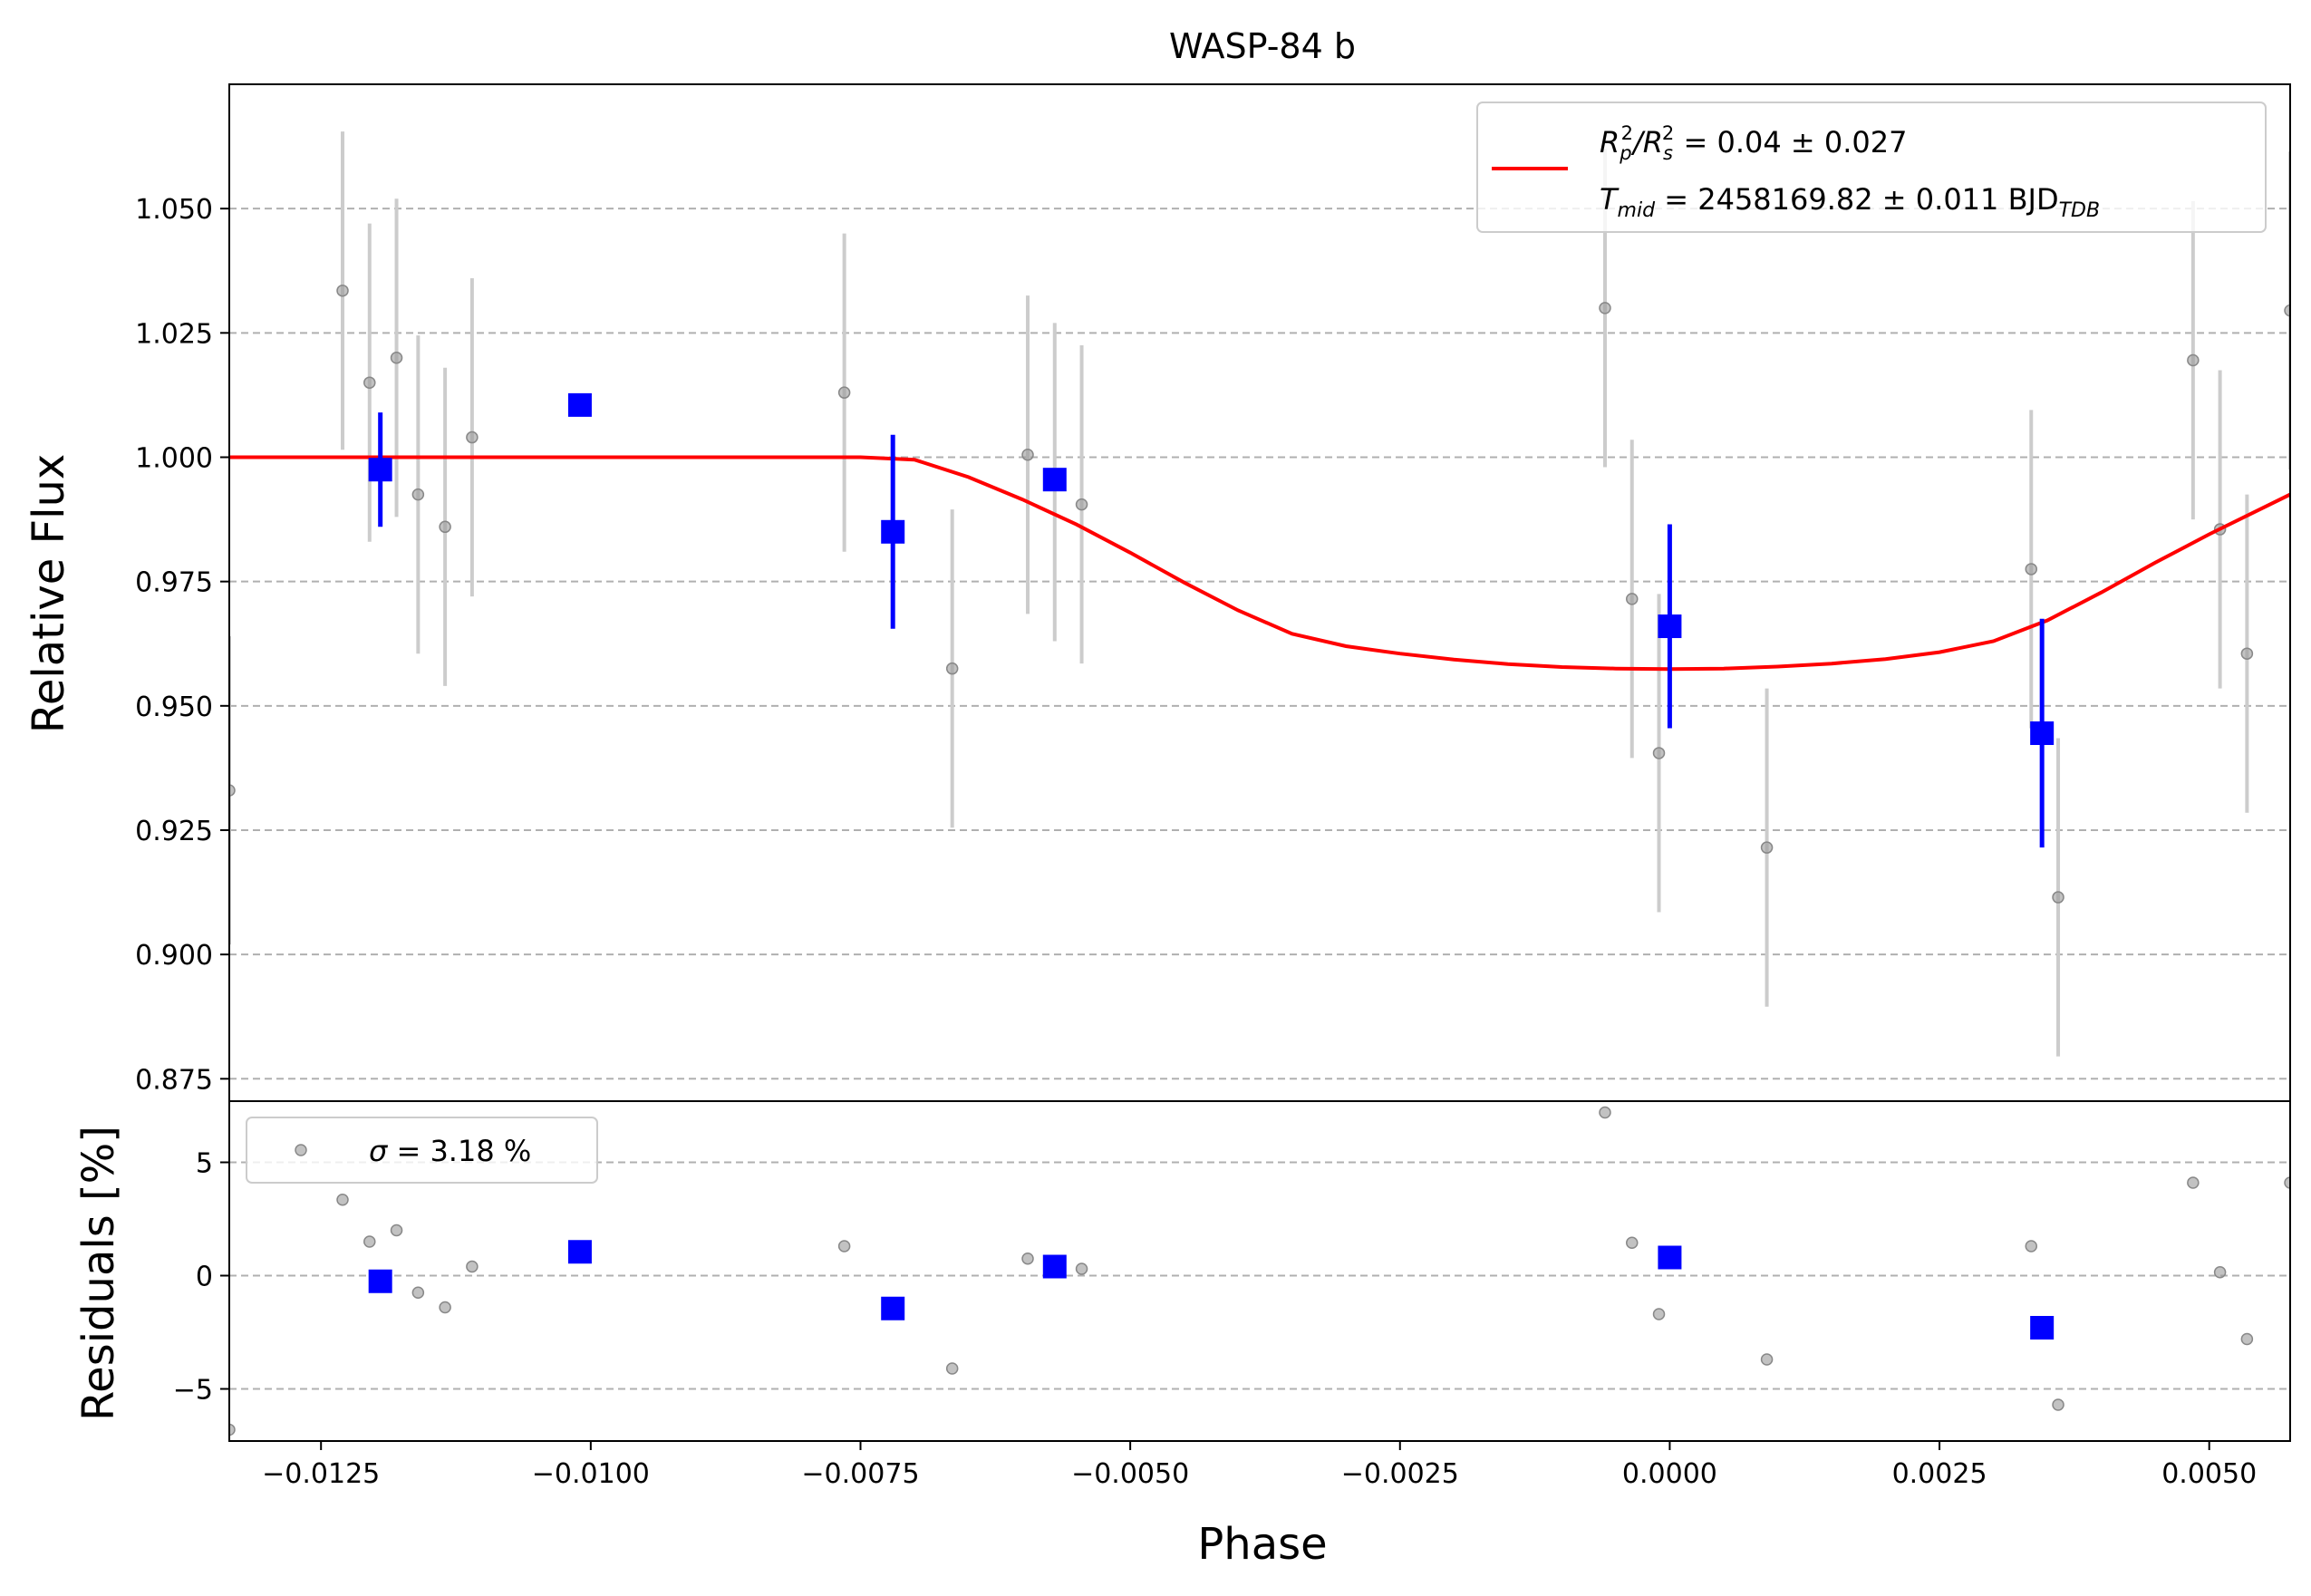 This screenshot has height=1596, width=2311. What do you see at coordinates (1668, 133) in the screenshot?
I see `legend-rs-sup: 2` at bounding box center [1668, 133].